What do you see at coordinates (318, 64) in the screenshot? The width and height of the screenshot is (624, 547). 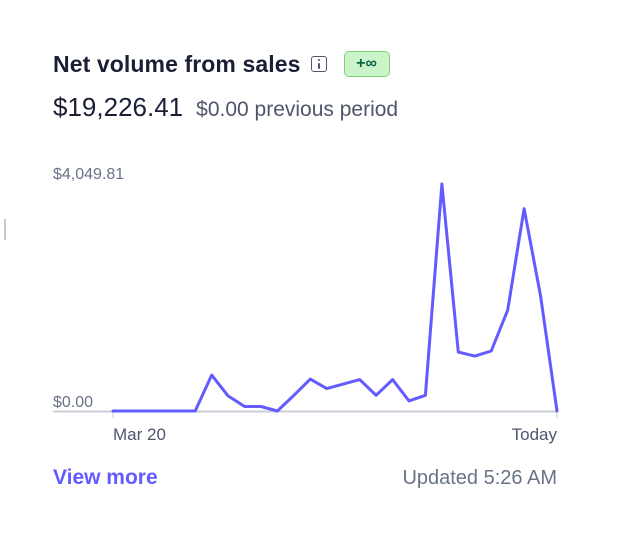 I see `info-icon` at bounding box center [318, 64].